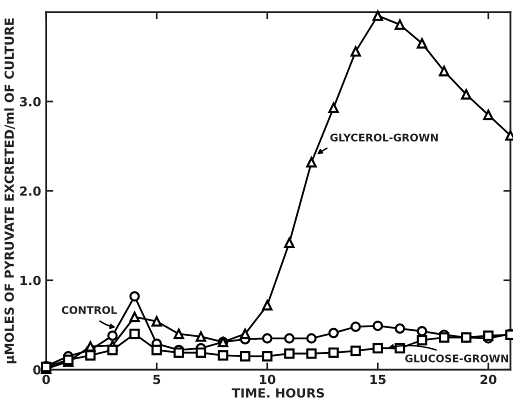 This screenshot has width=513, height=404. Describe the element at coordinates (384, 138) in the screenshot. I see `annotation: GLYCEROL-GROWN` at that location.